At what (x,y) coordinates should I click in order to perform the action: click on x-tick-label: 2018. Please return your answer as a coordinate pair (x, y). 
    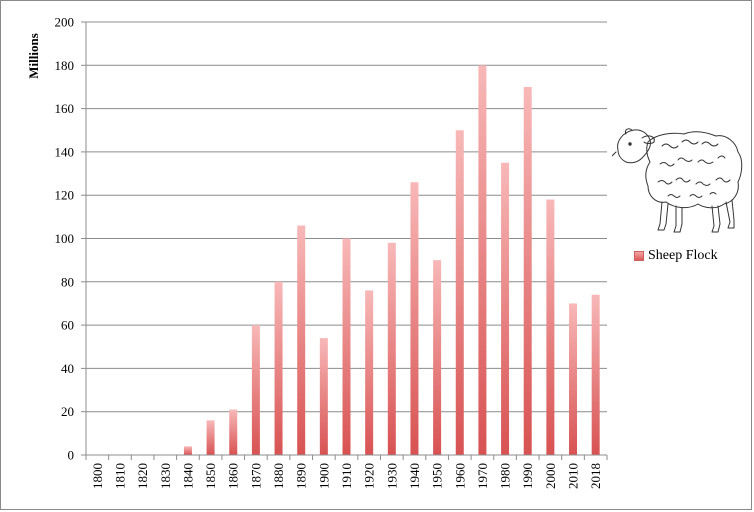
    Looking at the image, I should click on (595, 476).